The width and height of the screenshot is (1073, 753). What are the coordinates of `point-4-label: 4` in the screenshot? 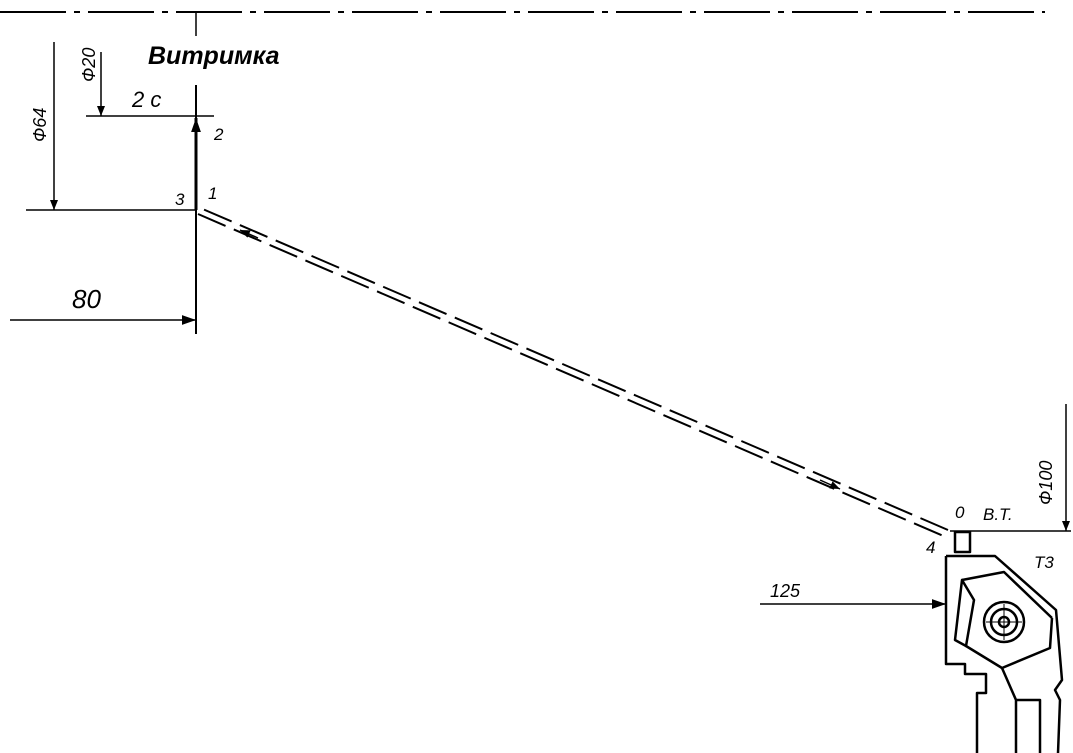 It's located at (930, 547).